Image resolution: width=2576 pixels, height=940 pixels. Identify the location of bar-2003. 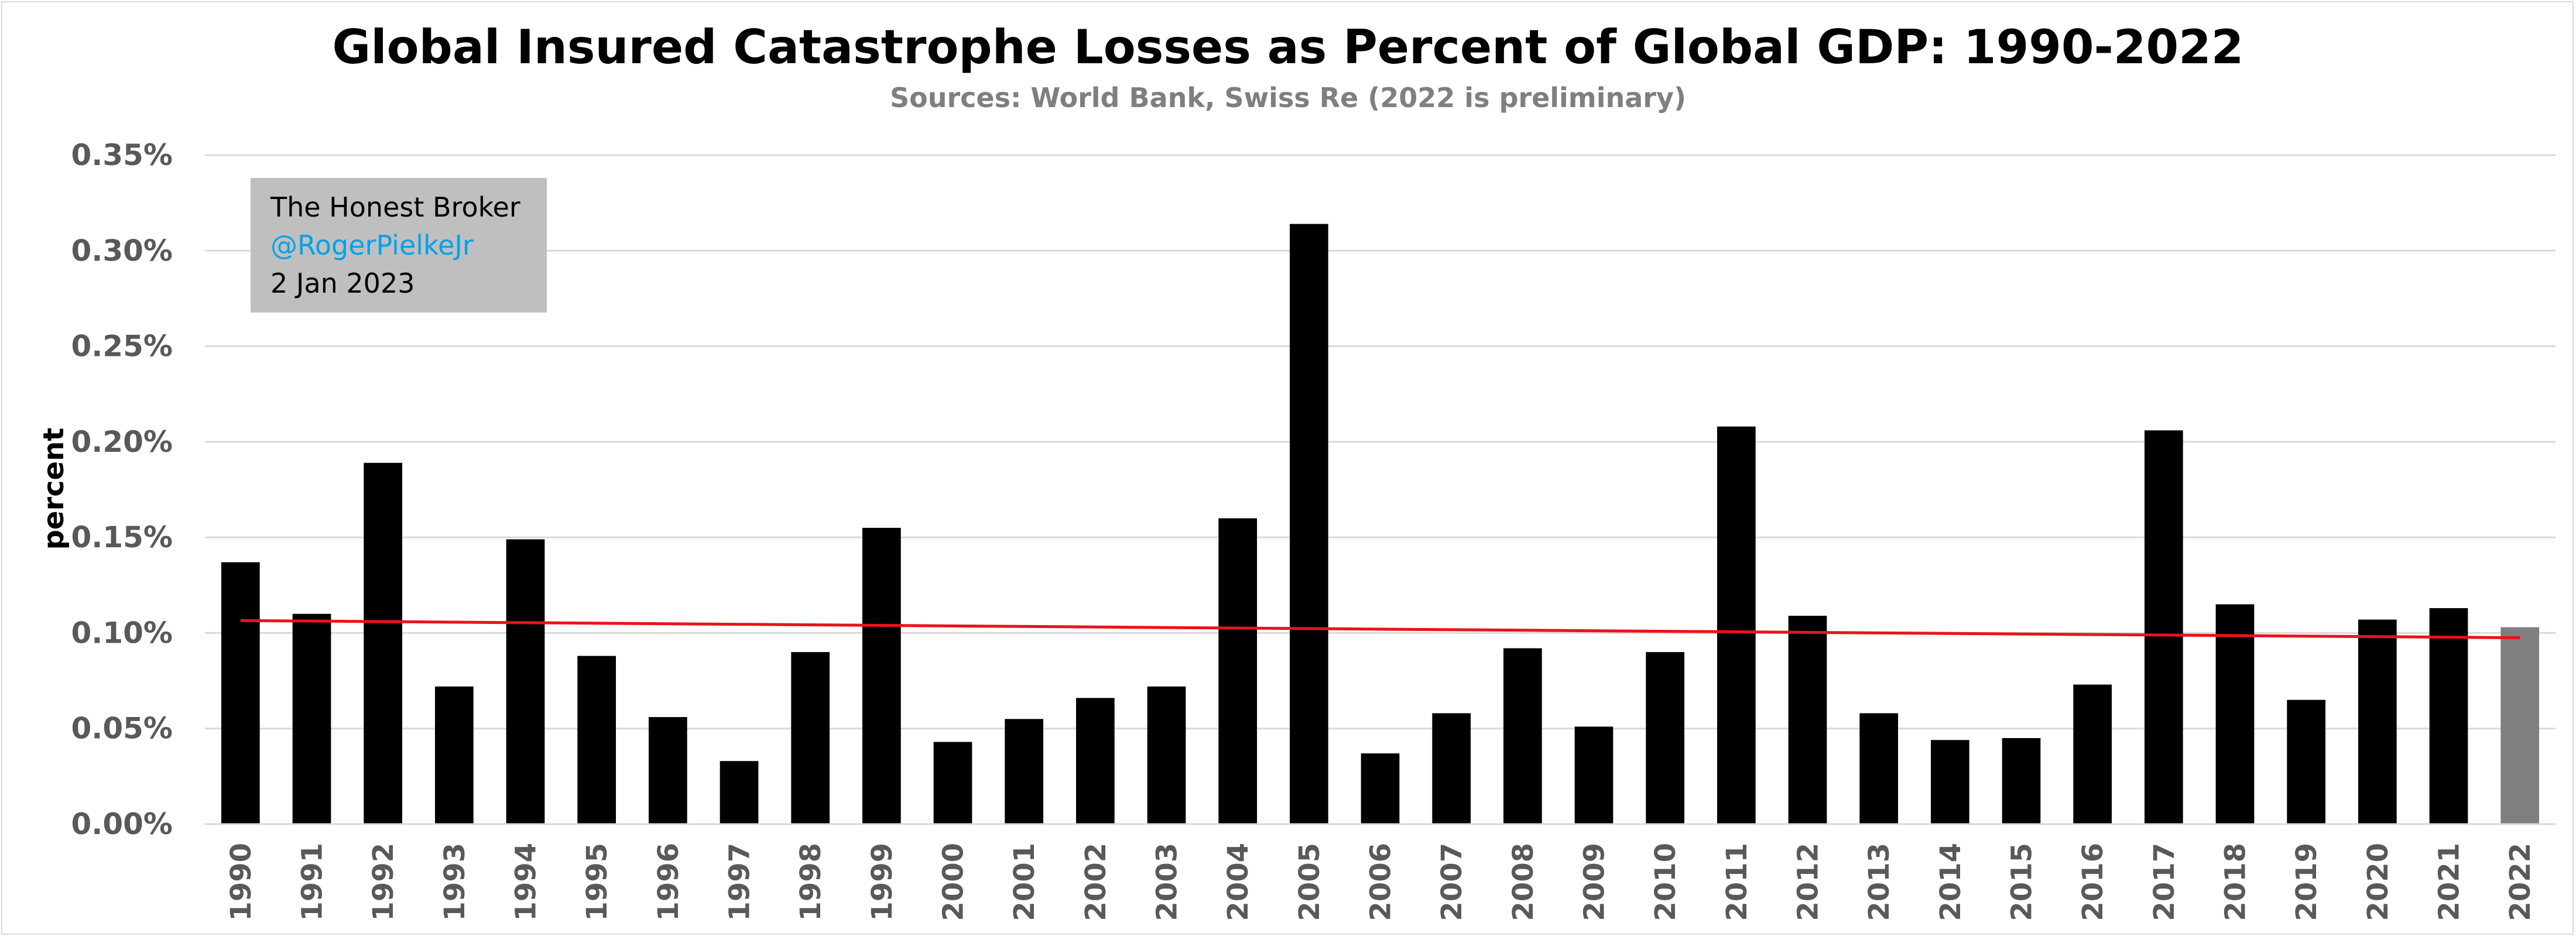
(1166, 755).